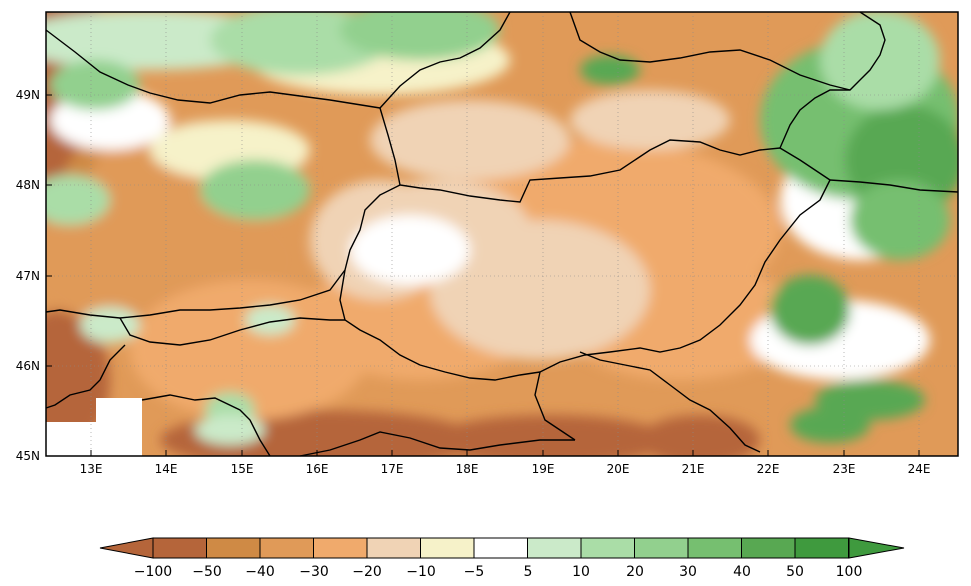  What do you see at coordinates (314, 572) in the screenshot?
I see `colorbar-label: −30` at bounding box center [314, 572].